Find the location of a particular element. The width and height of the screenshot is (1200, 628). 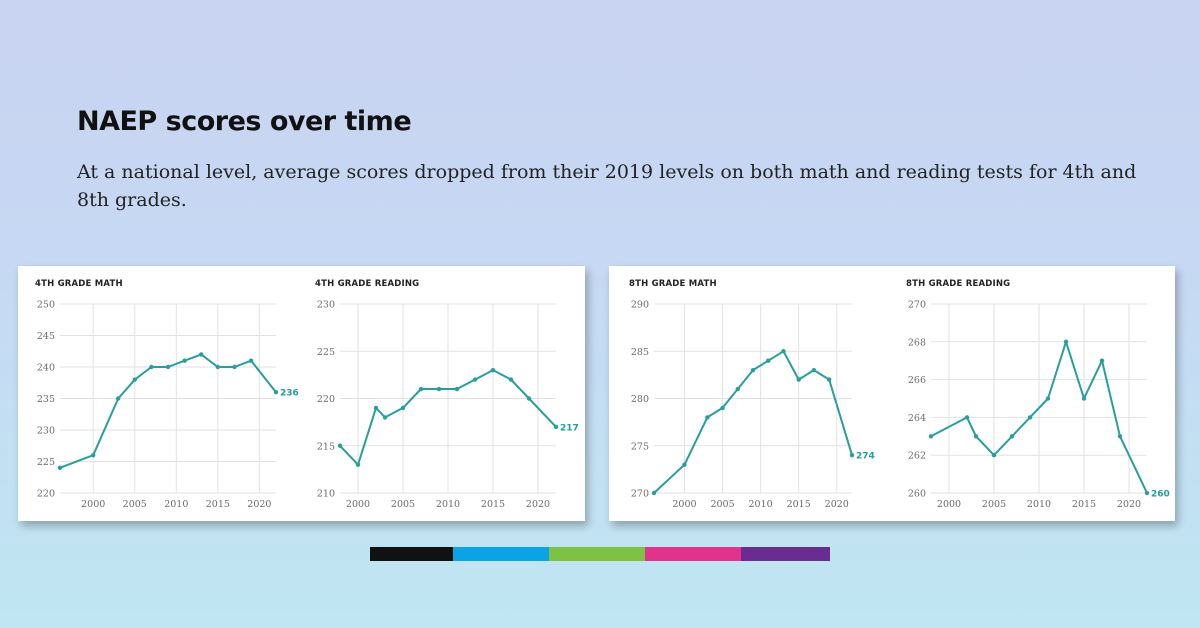

8th-grade-math-series-line is located at coordinates (753, 422).